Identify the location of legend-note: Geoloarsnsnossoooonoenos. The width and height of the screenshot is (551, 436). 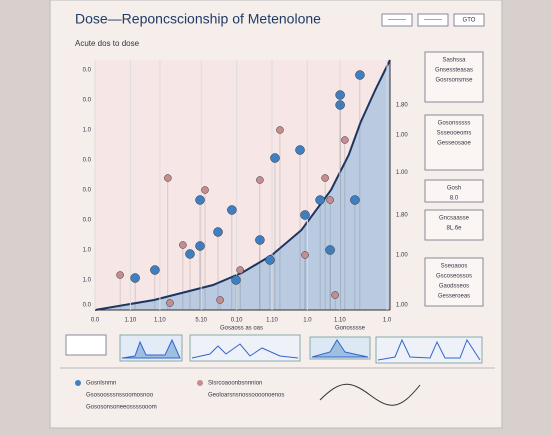
(246, 396).